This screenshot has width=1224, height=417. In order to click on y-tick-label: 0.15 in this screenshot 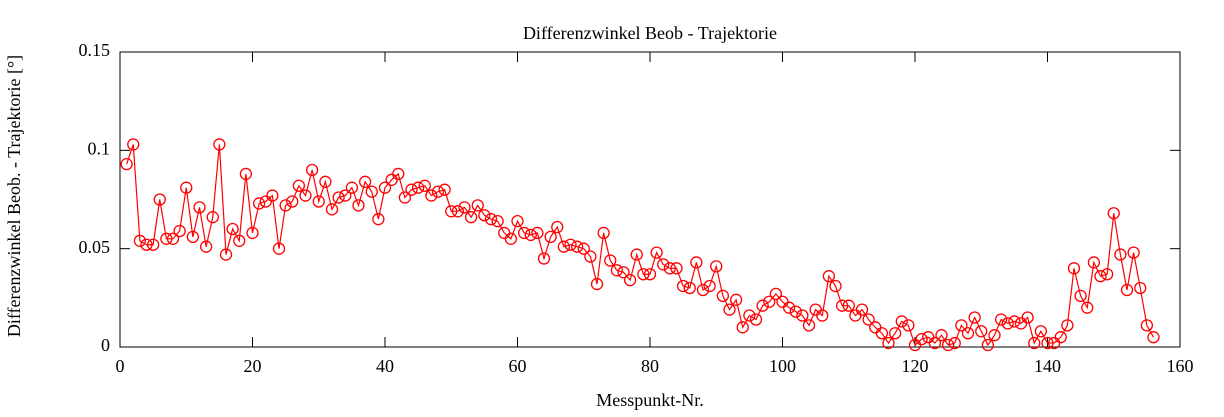, I will do `click(95, 50)`.